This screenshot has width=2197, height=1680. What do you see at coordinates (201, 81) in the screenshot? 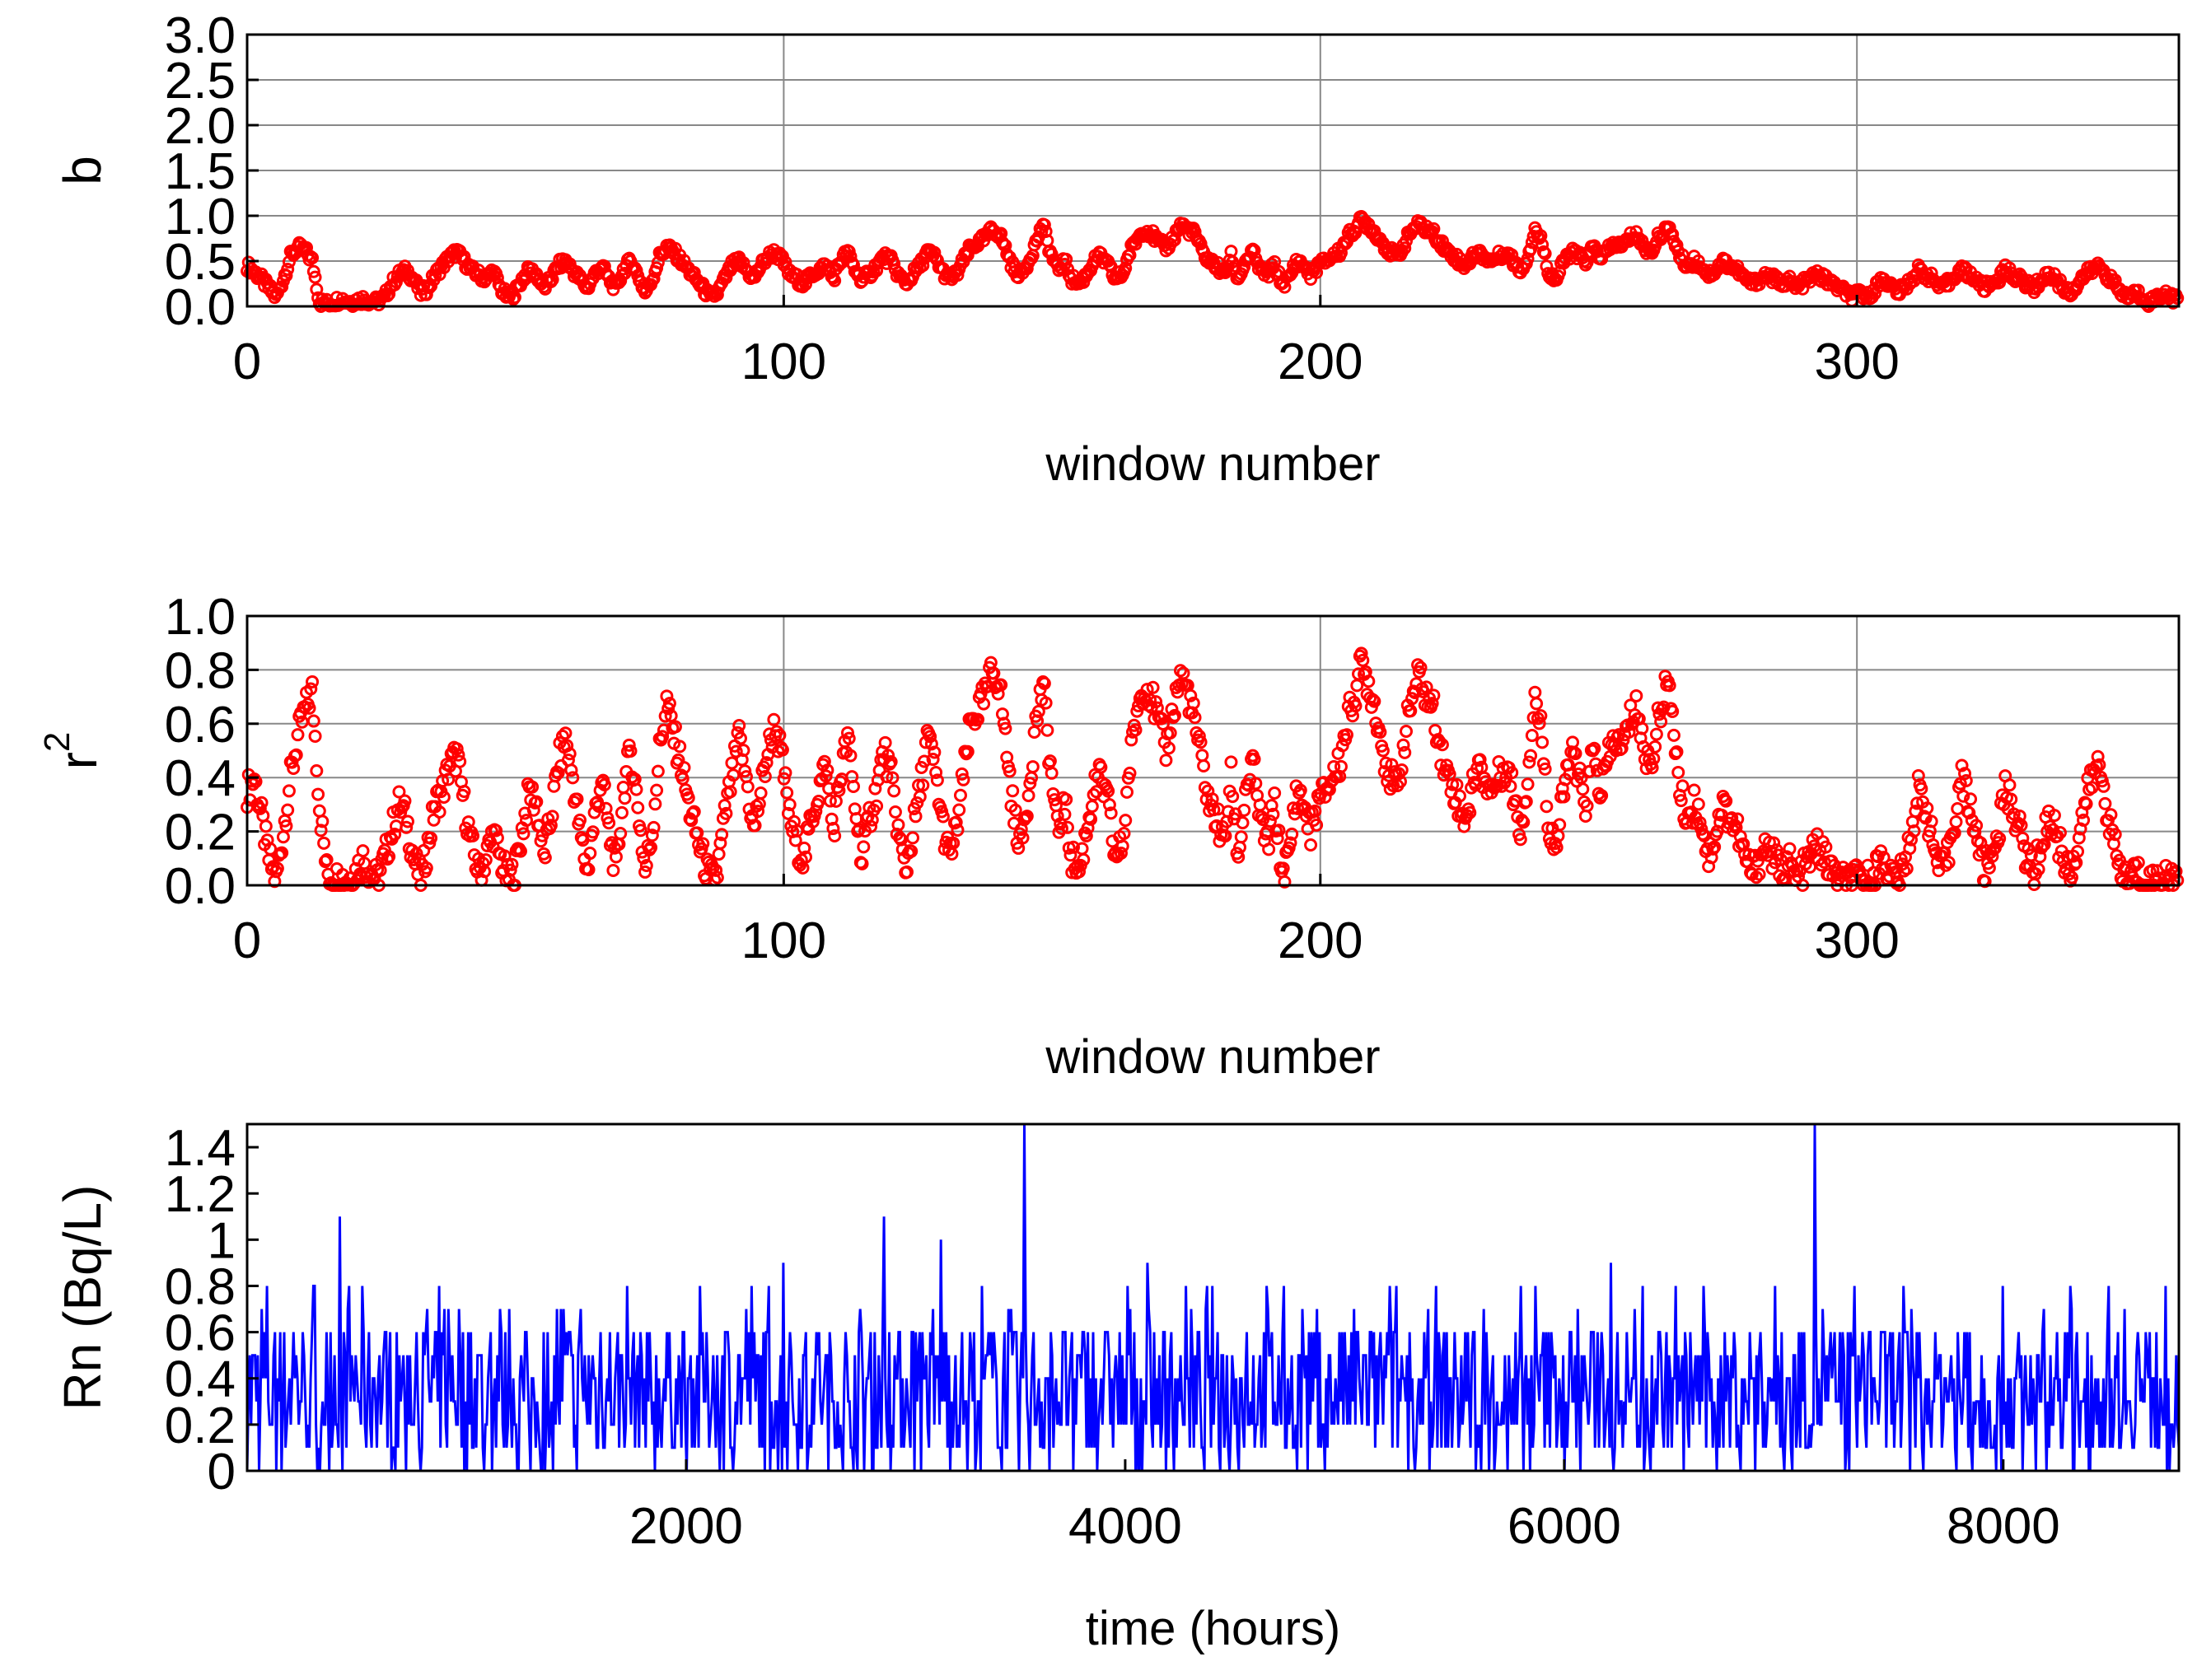
I see `y-tick-label: 2.5` at bounding box center [201, 81].